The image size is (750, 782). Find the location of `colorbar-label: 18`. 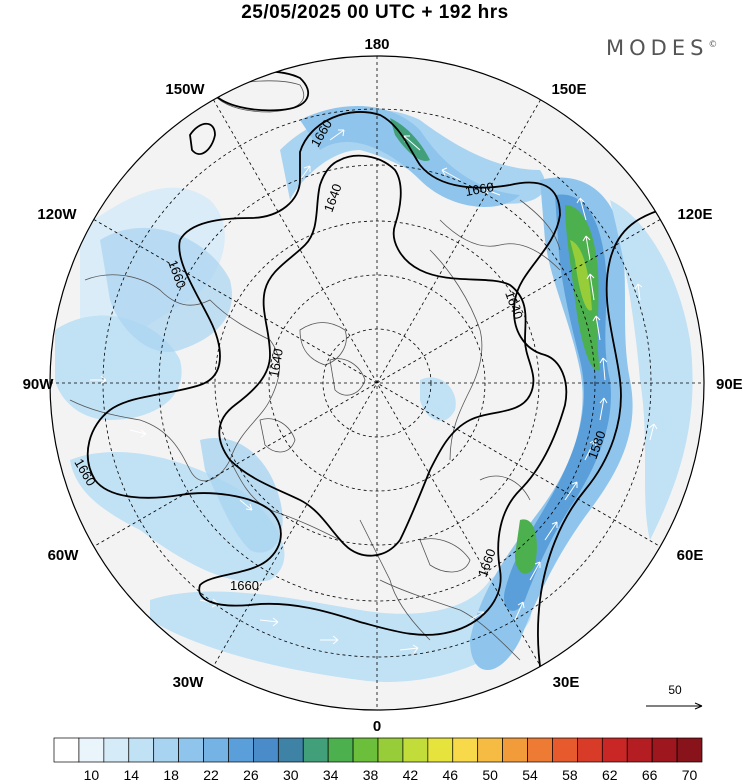

colorbar-label: 18 is located at coordinates (171, 774).